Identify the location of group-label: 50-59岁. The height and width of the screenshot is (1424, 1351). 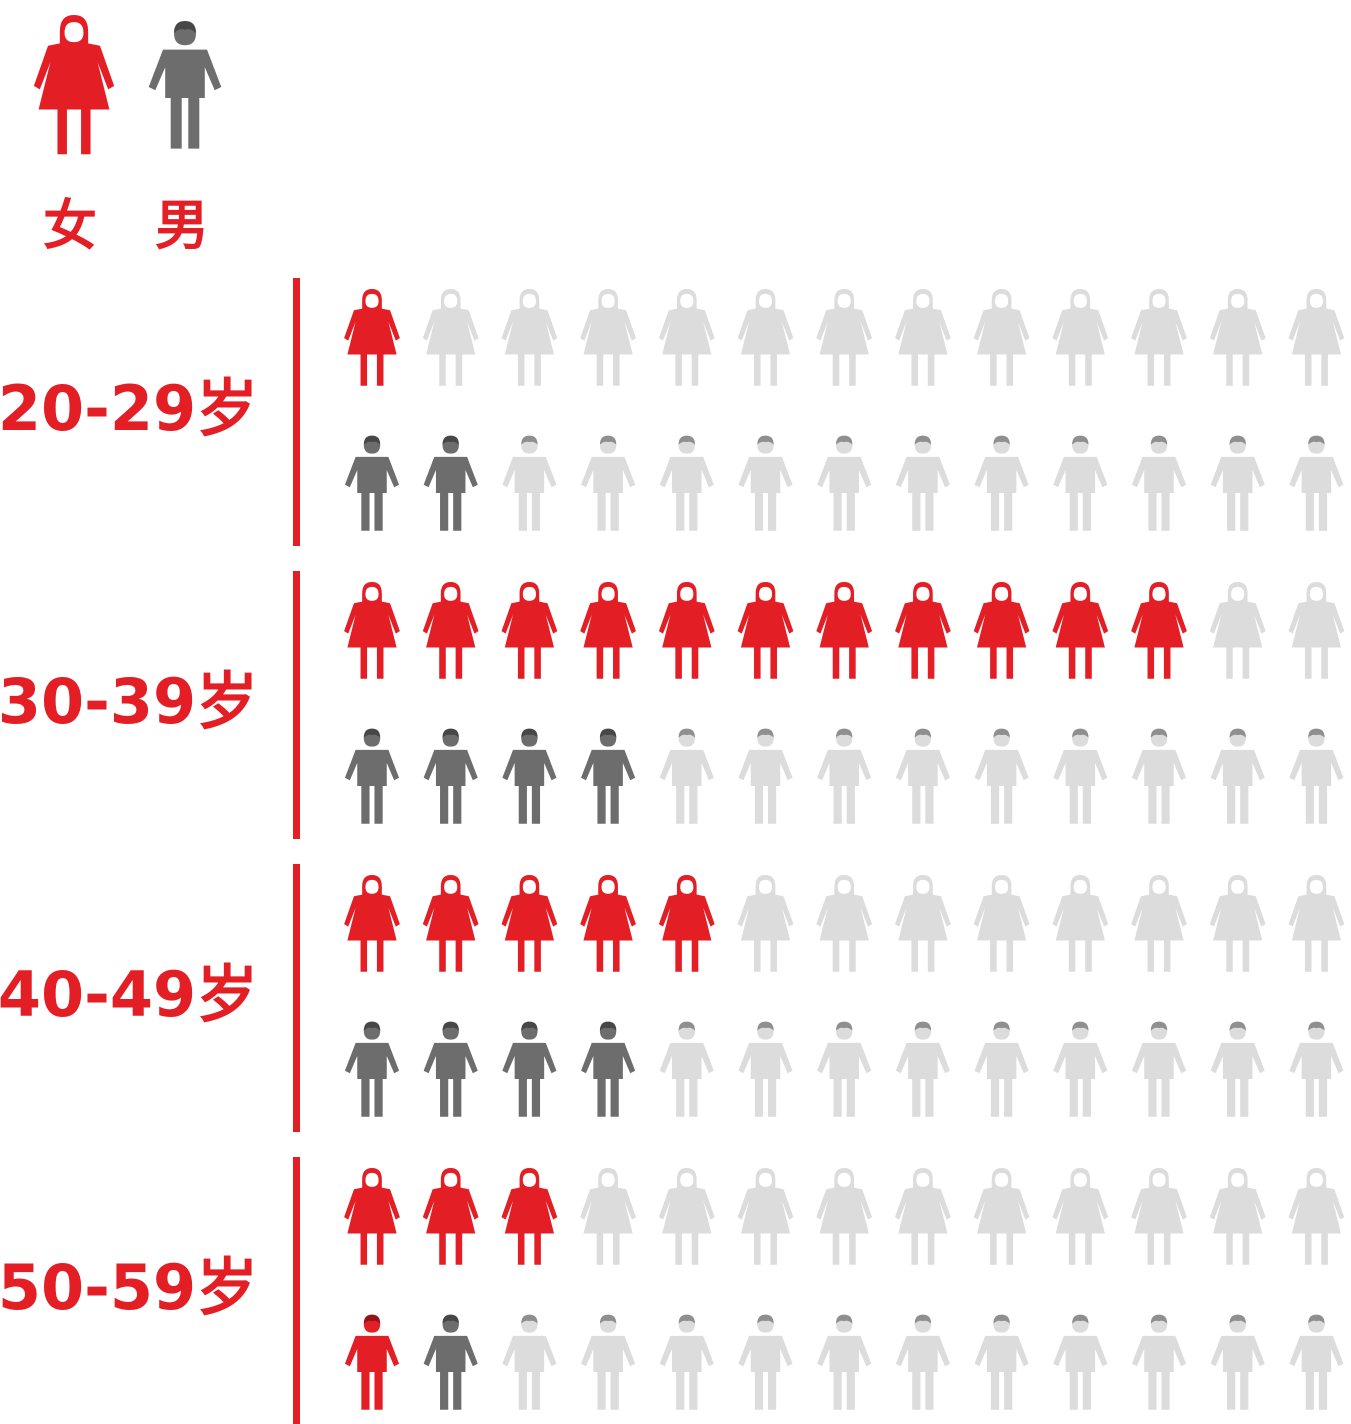
(129, 1287).